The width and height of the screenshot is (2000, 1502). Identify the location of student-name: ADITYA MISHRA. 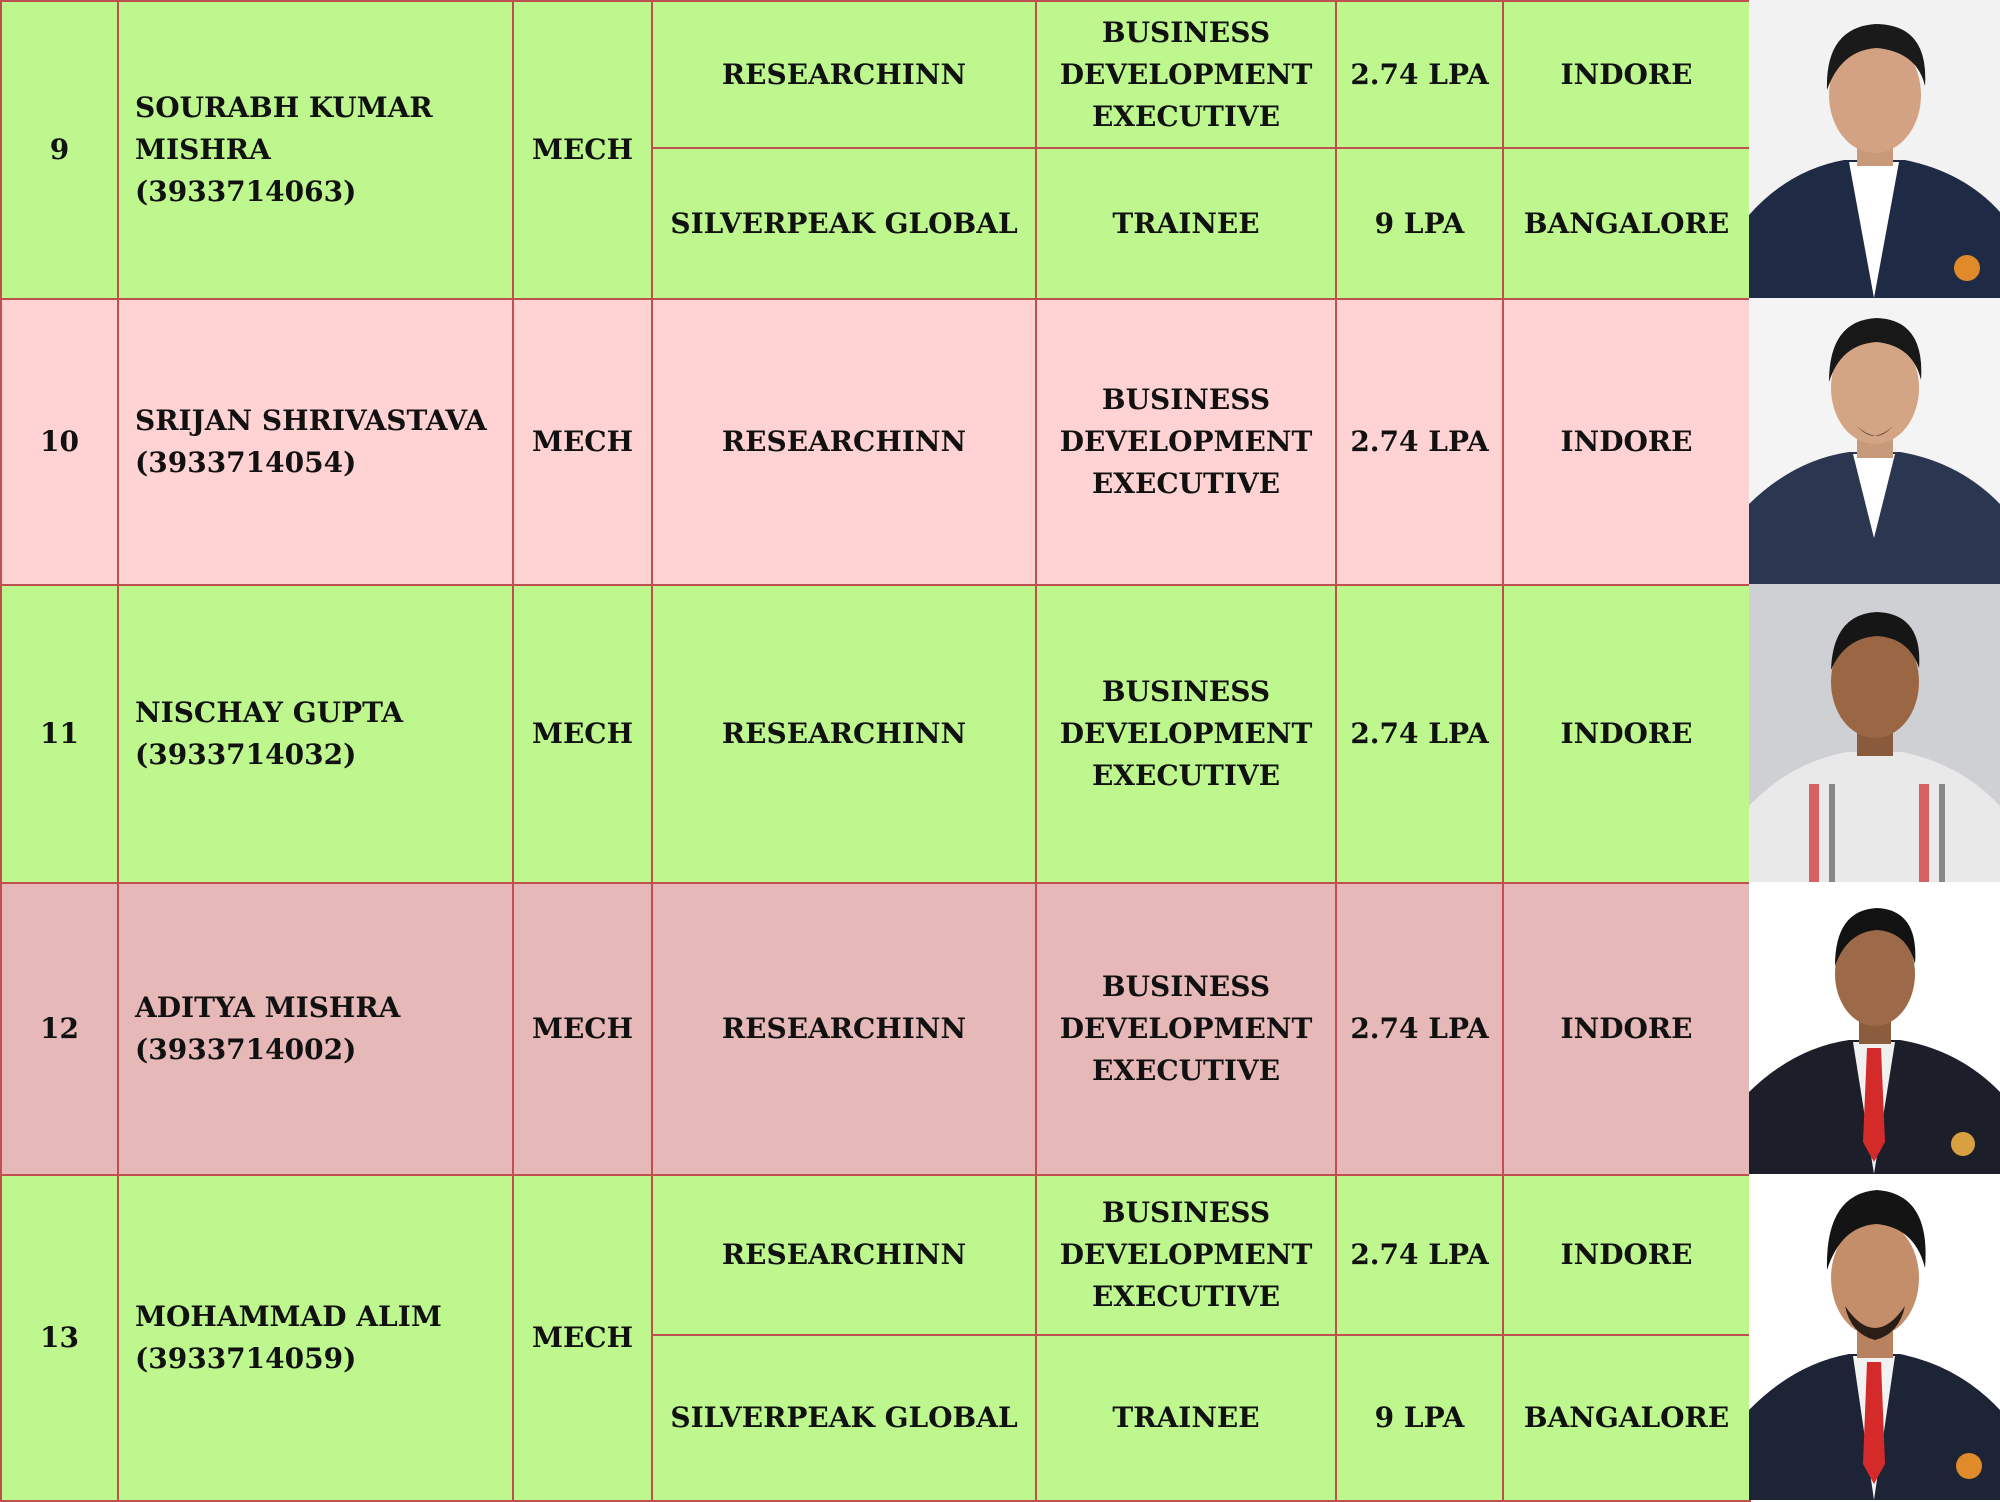
(268, 1007).